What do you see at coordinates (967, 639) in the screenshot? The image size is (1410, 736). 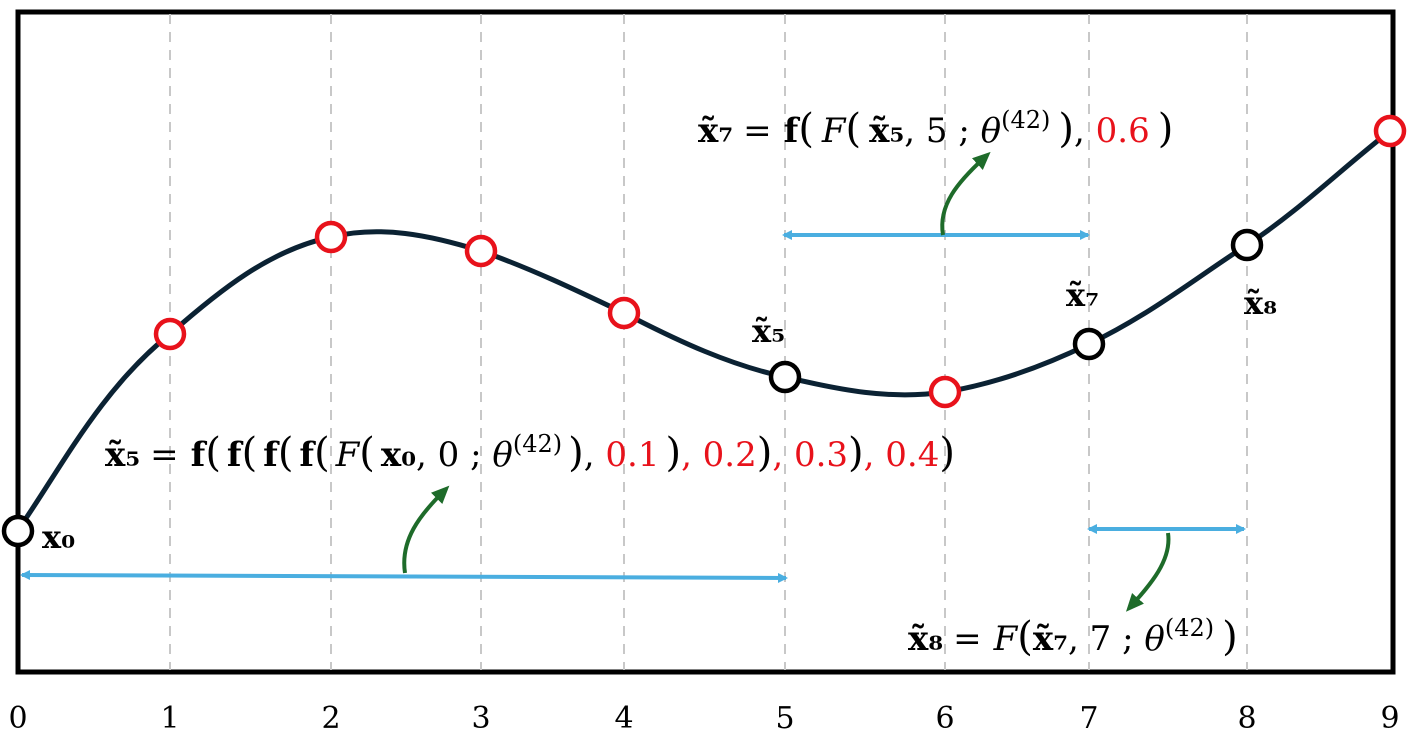 I see `eq8-equals: =` at bounding box center [967, 639].